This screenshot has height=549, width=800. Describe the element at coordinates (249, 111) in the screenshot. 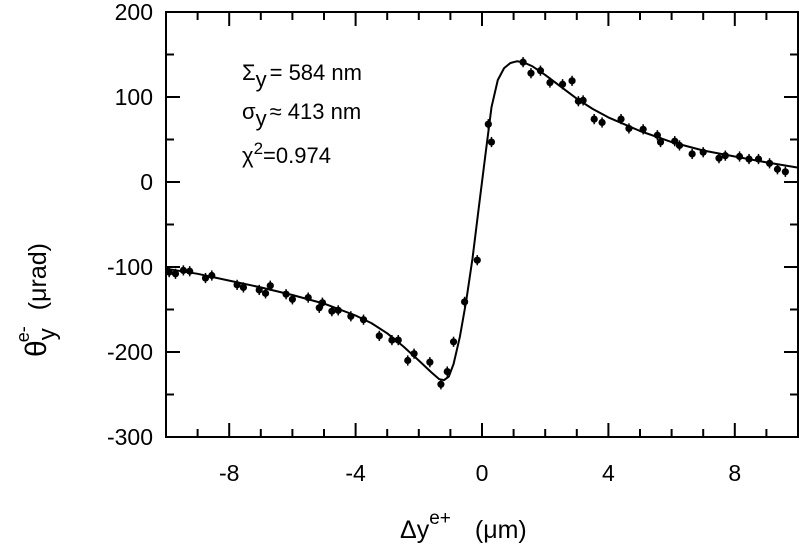

I see `annotation-symbol: σ` at that location.